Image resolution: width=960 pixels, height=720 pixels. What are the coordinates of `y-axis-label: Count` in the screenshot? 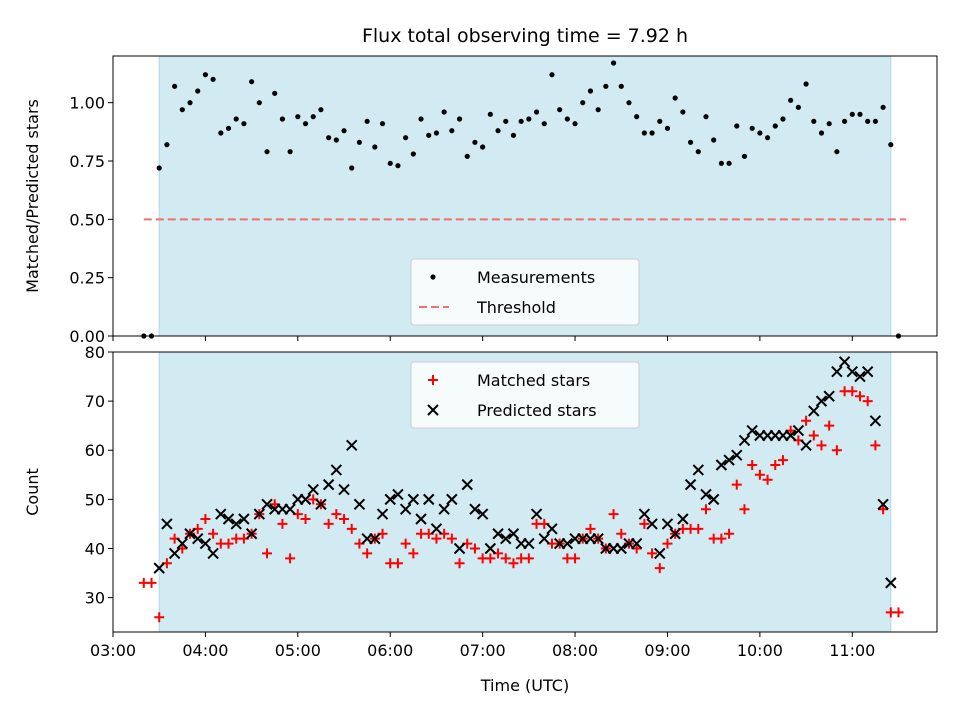 It's located at (32, 492).